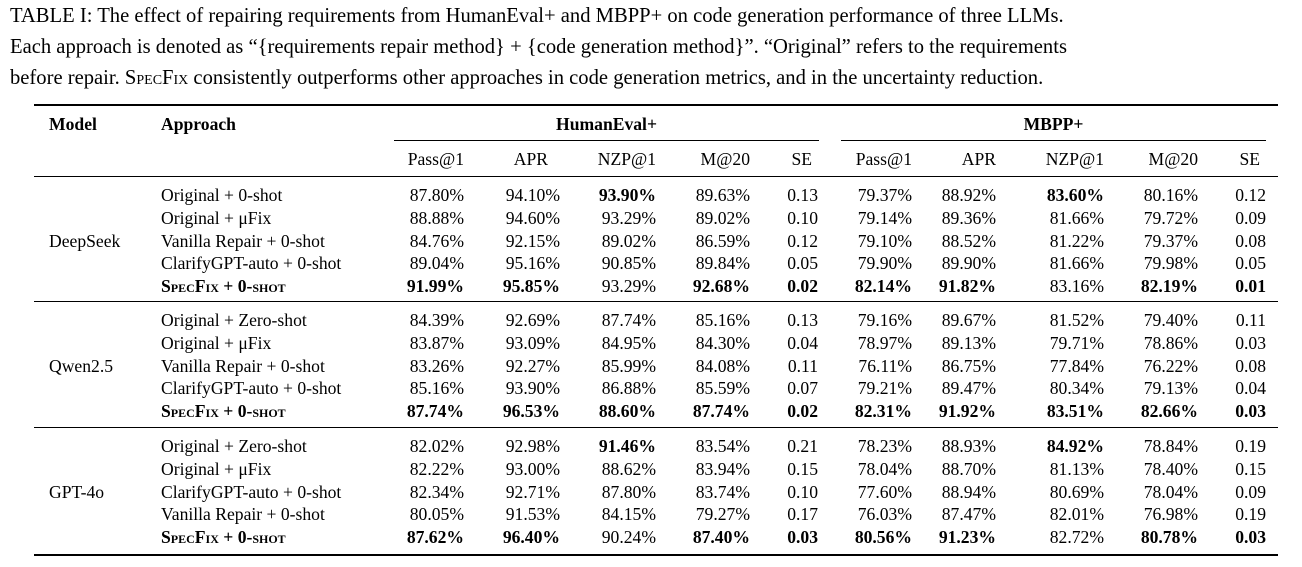 This screenshot has width=1302, height=567. I want to click on table-cell: 79.90%, so click(884, 263).